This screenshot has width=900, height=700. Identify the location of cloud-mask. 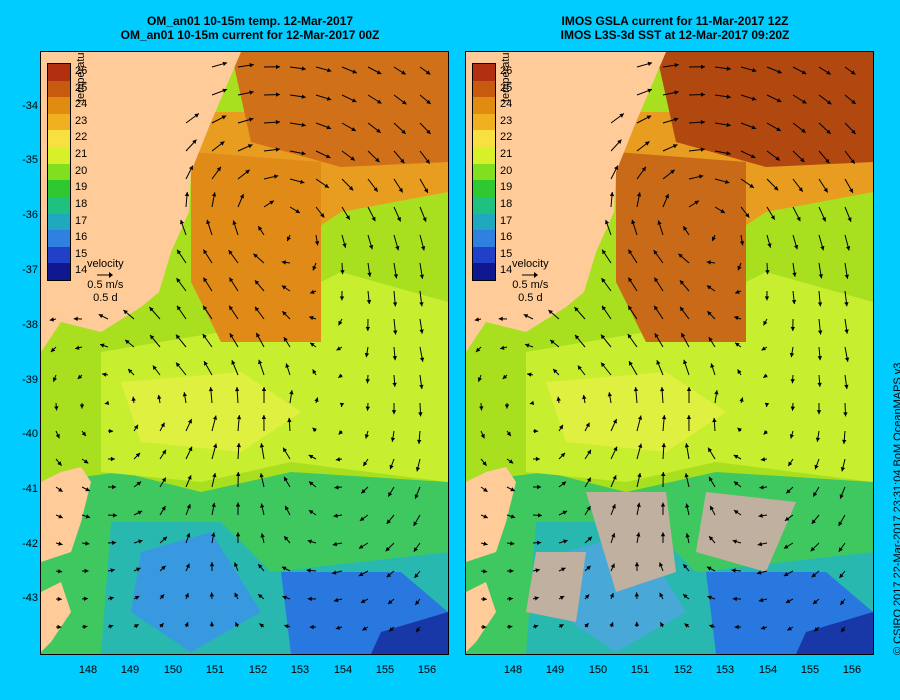
(631, 542).